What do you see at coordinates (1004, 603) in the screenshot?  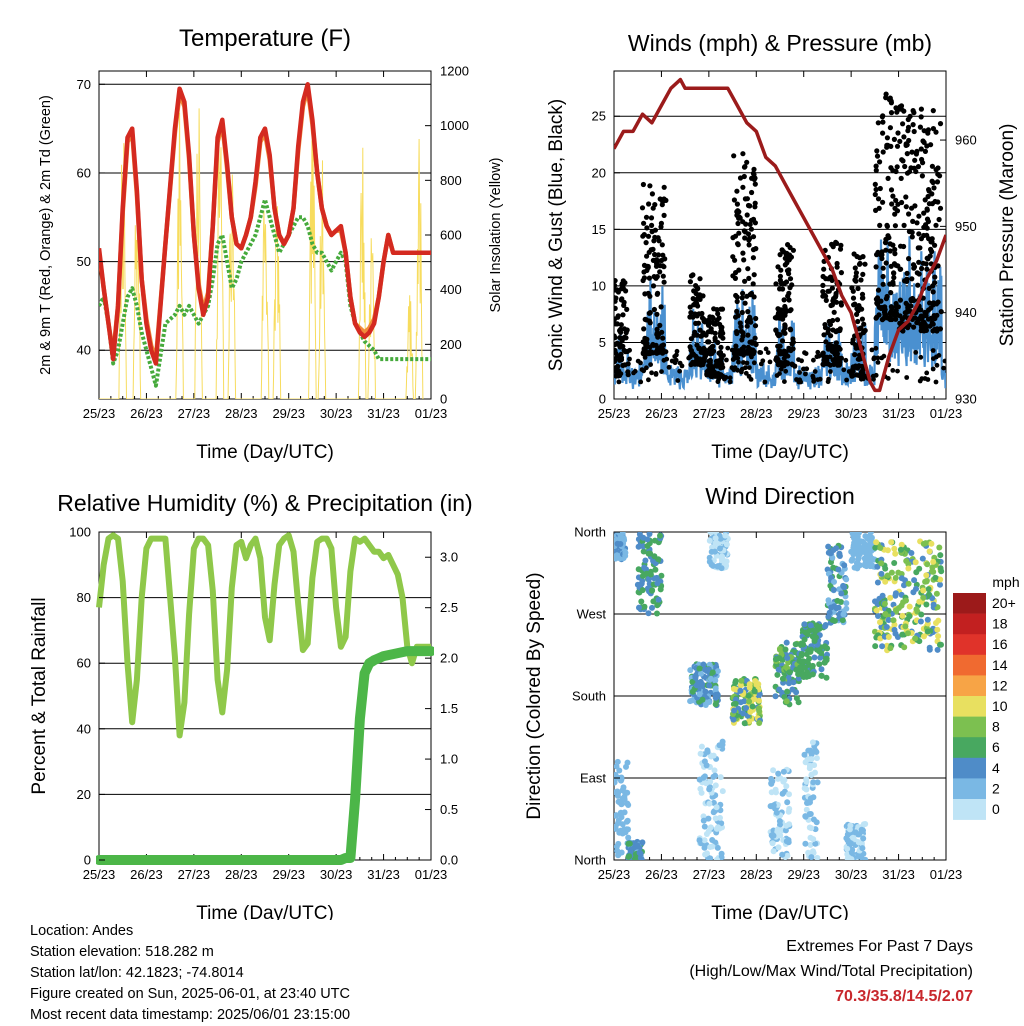 I see `legend-label: 20+` at bounding box center [1004, 603].